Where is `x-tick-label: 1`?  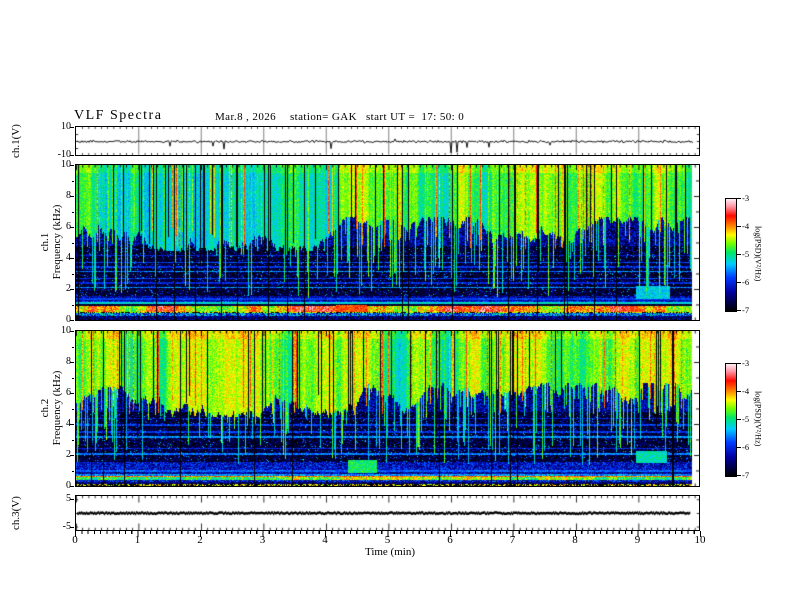 x-tick-label: 1 is located at coordinates (137, 540).